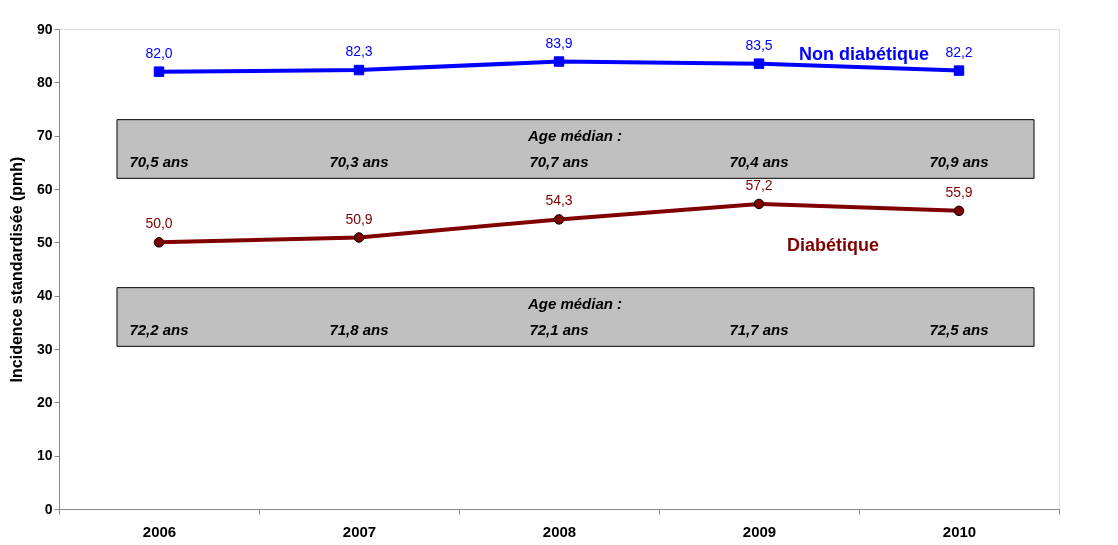  Describe the element at coordinates (159, 52) in the screenshot. I see `data-label: 82,0` at that location.